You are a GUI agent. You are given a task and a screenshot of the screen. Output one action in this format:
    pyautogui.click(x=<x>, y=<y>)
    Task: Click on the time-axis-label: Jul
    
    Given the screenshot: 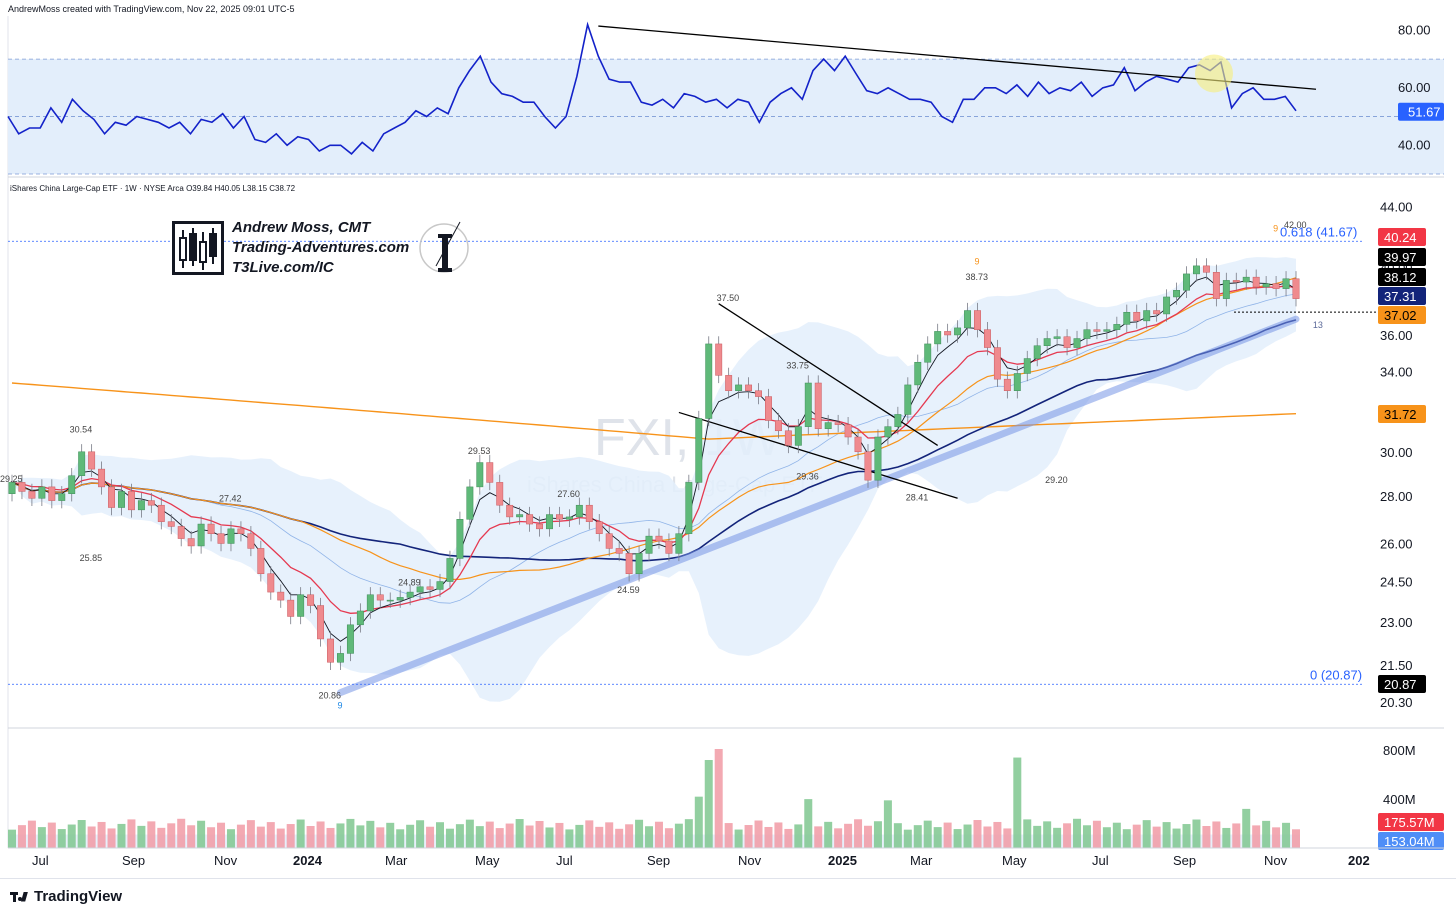 What is the action you would take?
    pyautogui.click(x=1100, y=860)
    